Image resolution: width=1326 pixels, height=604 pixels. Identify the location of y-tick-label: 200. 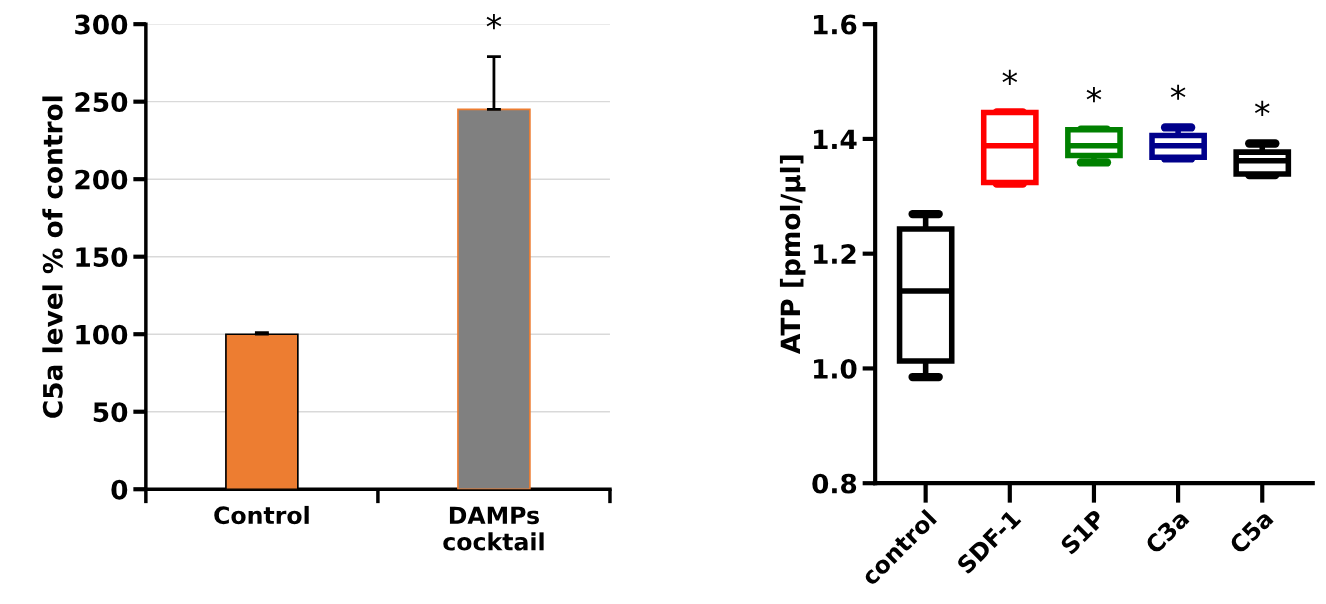
(101, 179).